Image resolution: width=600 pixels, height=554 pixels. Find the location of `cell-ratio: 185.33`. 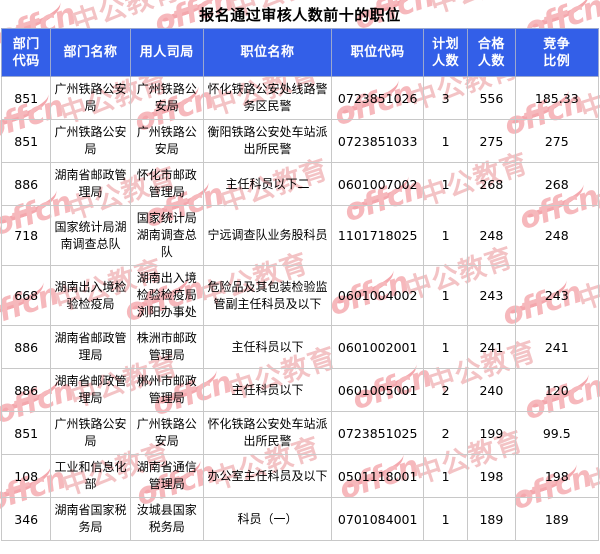

cell-ratio: 185.33 is located at coordinates (557, 98).